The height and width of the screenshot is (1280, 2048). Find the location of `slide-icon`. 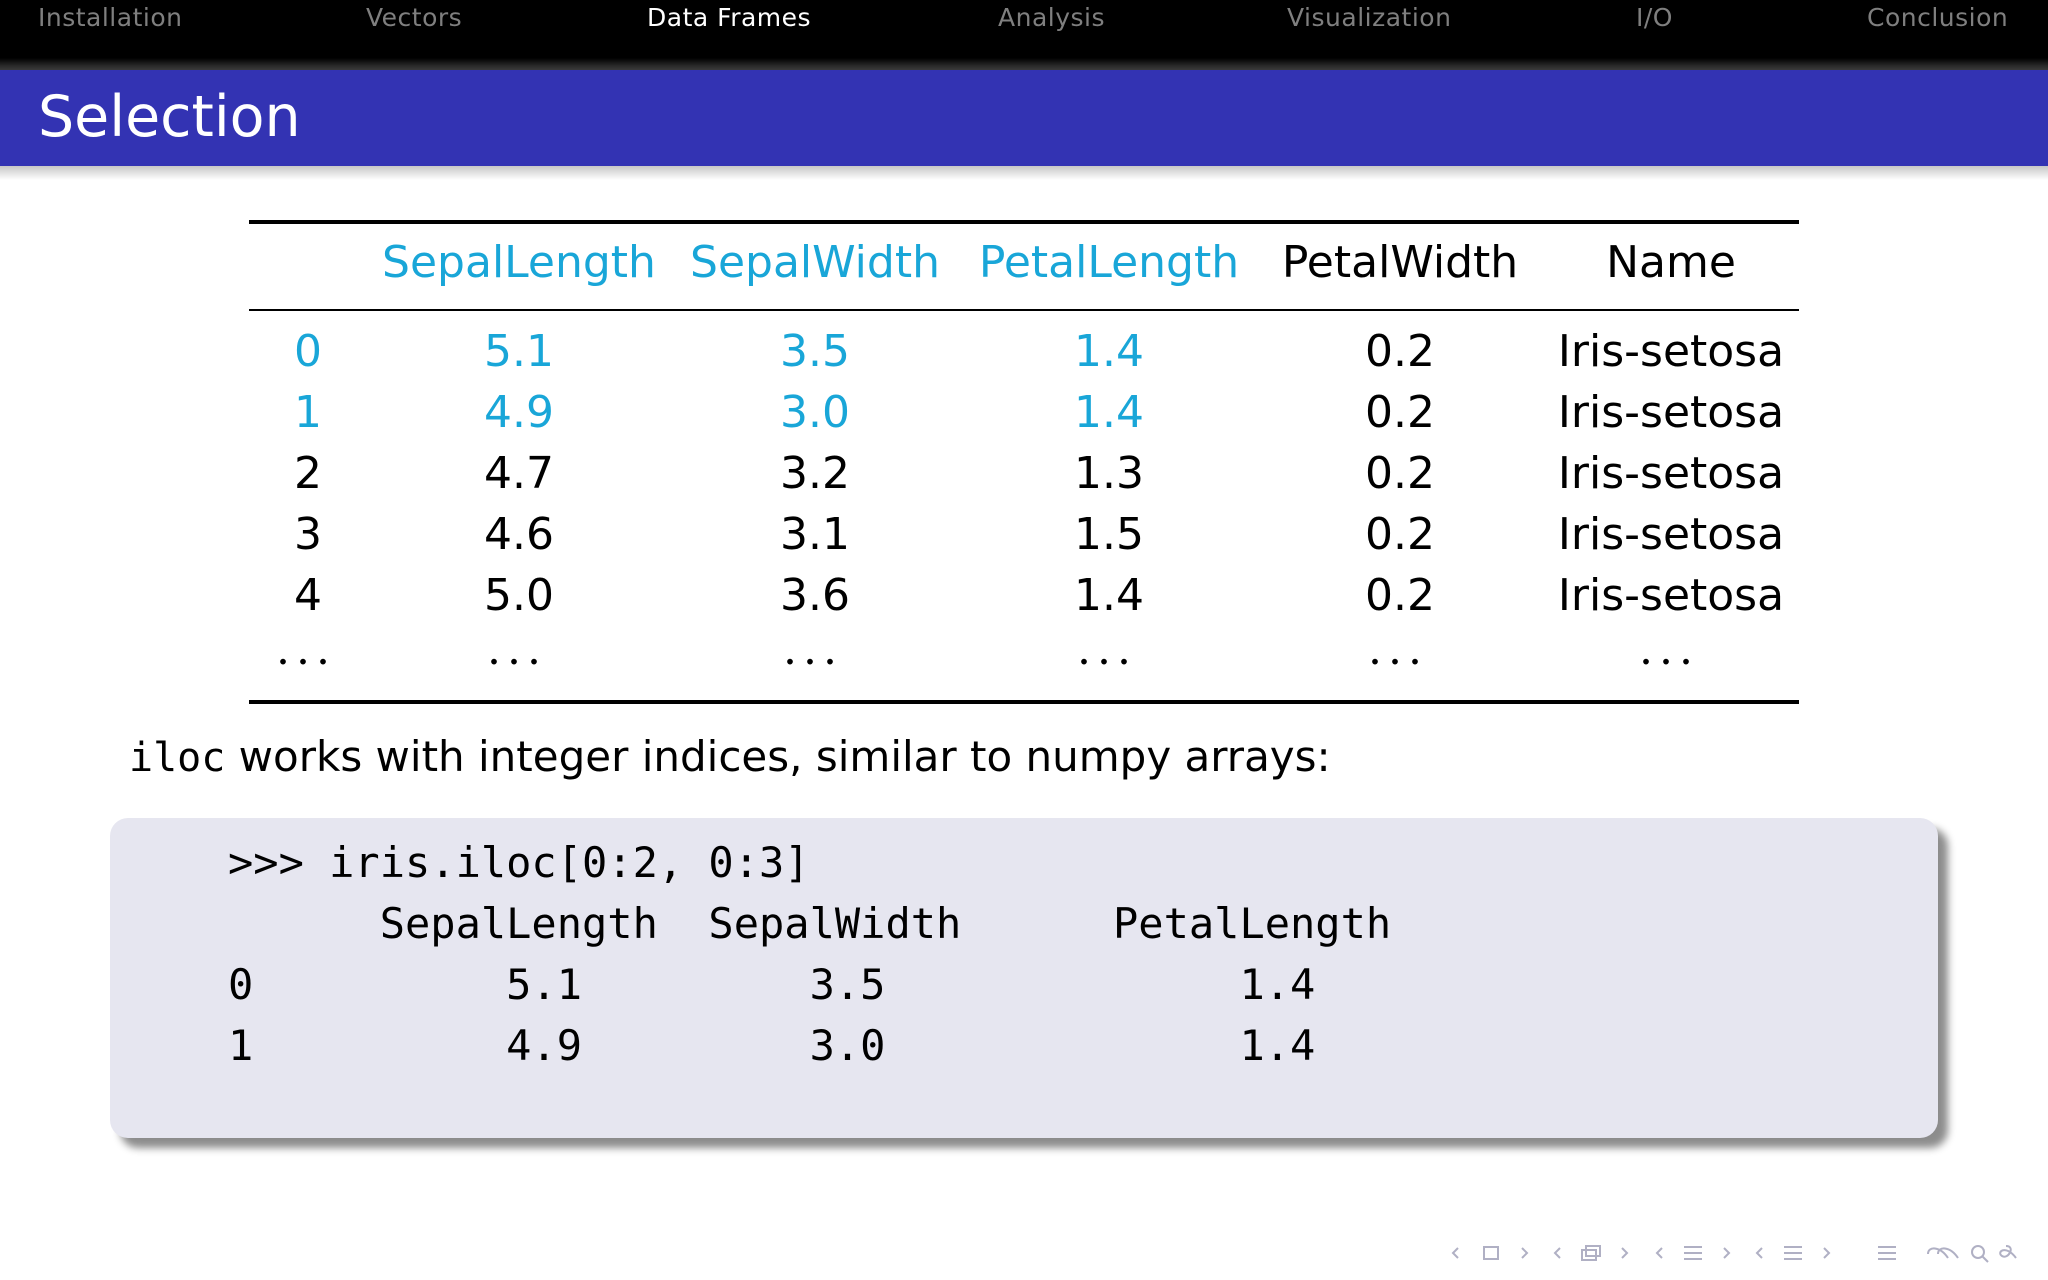

slide-icon is located at coordinates (1793, 1253).